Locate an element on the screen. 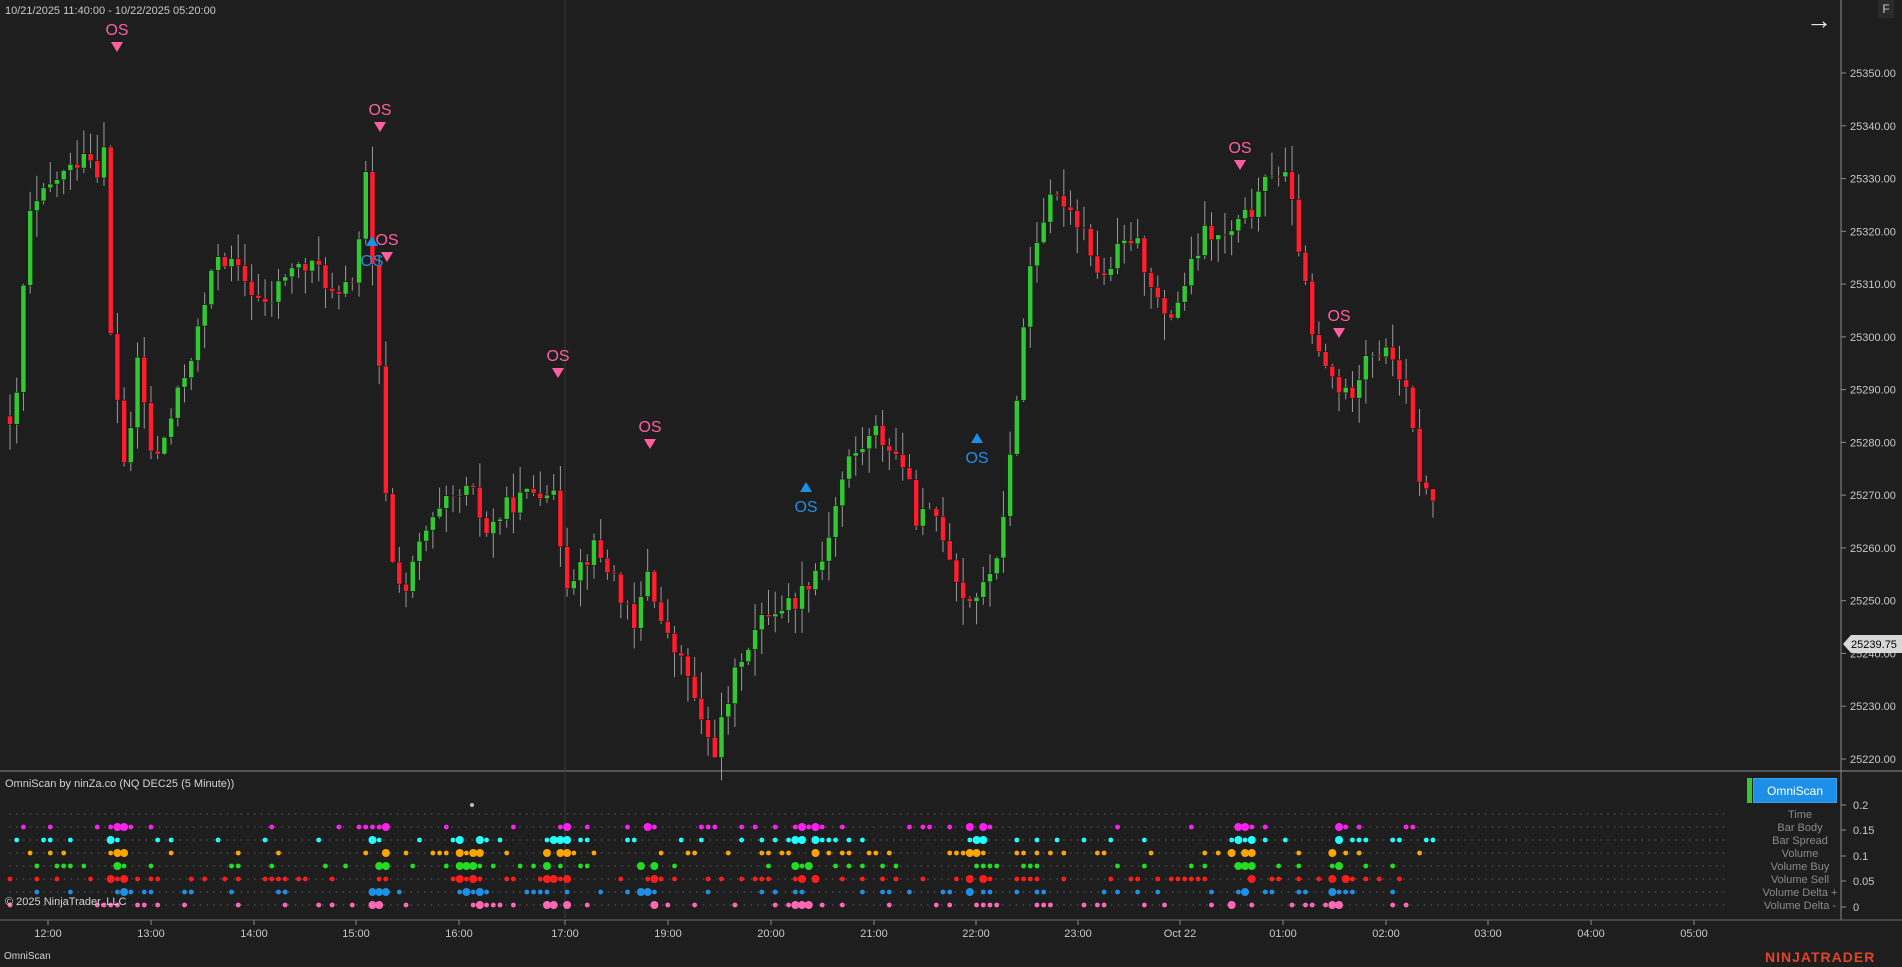 The height and width of the screenshot is (967, 1902). omniscan-button: OmniScan is located at coordinates (1795, 790).